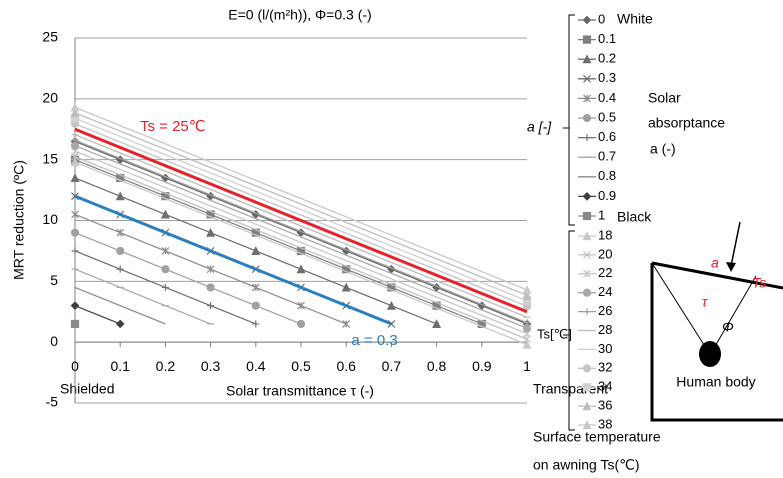  What do you see at coordinates (607, 97) in the screenshot?
I see `legend-label: 0.4` at bounding box center [607, 97].